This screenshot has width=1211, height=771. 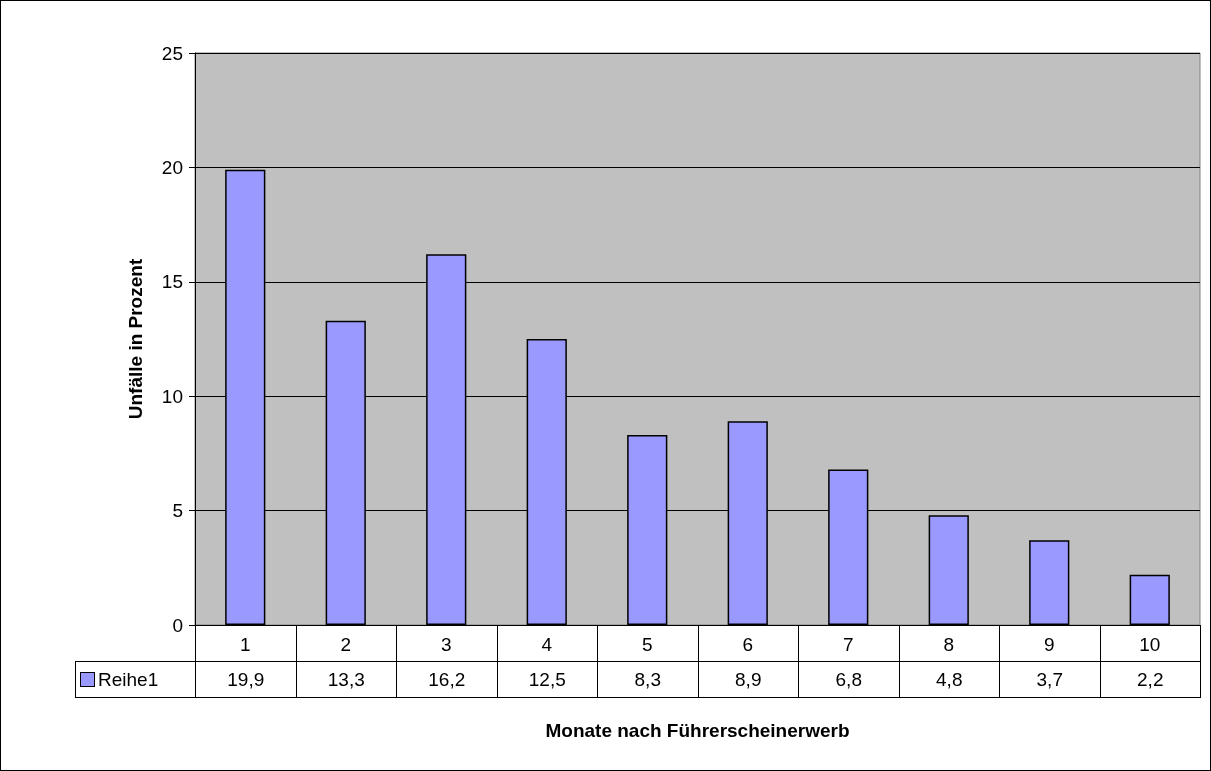 What do you see at coordinates (135, 339) in the screenshot?
I see `y-axis-title: Unfälle in Prozent` at bounding box center [135, 339].